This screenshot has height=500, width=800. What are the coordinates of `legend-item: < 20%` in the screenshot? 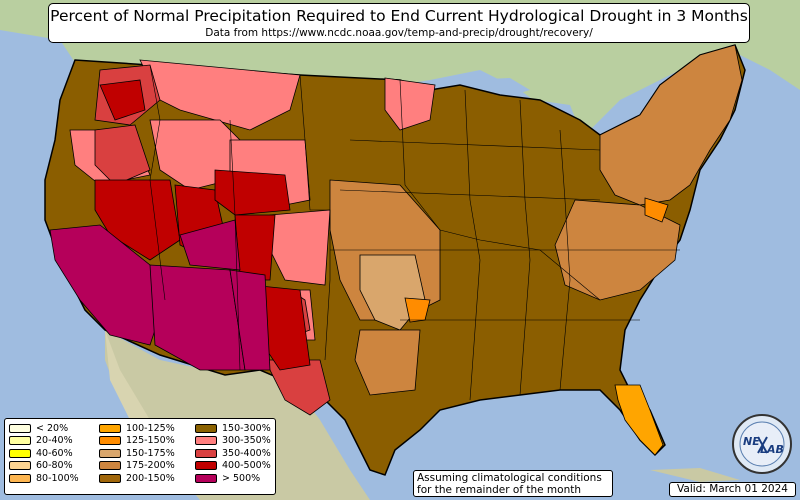 It's located at (44, 428).